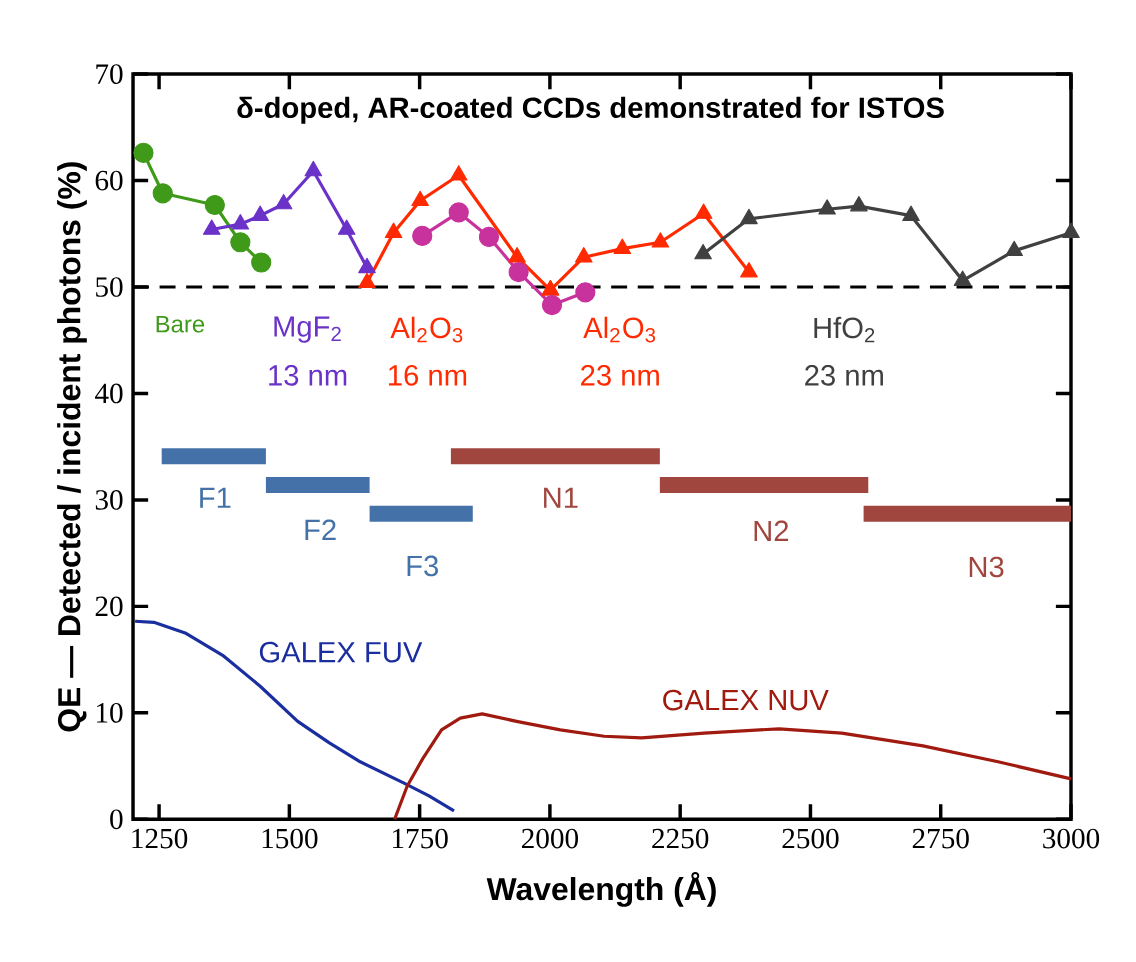 The height and width of the screenshot is (962, 1136). Describe the element at coordinates (180, 324) in the screenshot. I see `text: Bare` at that location.